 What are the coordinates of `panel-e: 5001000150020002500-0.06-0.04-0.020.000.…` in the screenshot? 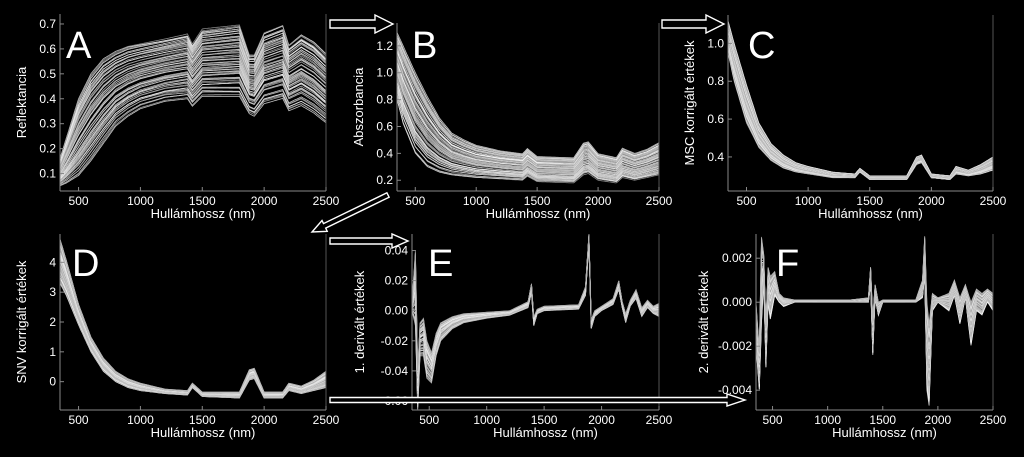 It's located at (512, 337).